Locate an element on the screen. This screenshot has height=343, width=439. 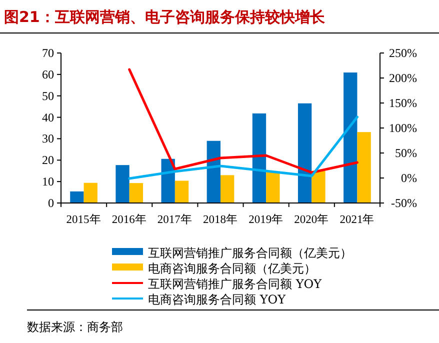
y2-tick-label: 250% is located at coordinates (403, 53).